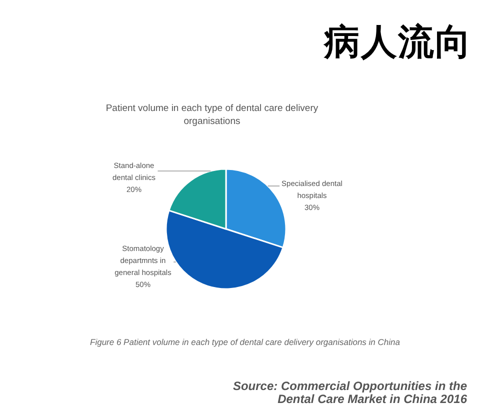 Image resolution: width=500 pixels, height=419 pixels. What do you see at coordinates (245, 342) in the screenshot?
I see `annotation: Figure 6 Patient volume in each type of dental care delivery organisations in China` at bounding box center [245, 342].